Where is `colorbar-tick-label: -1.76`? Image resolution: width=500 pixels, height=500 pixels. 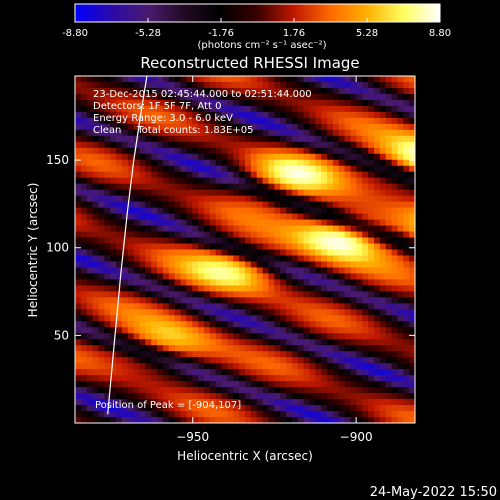
colorbar-tick-label: -1.76 is located at coordinates (221, 33).